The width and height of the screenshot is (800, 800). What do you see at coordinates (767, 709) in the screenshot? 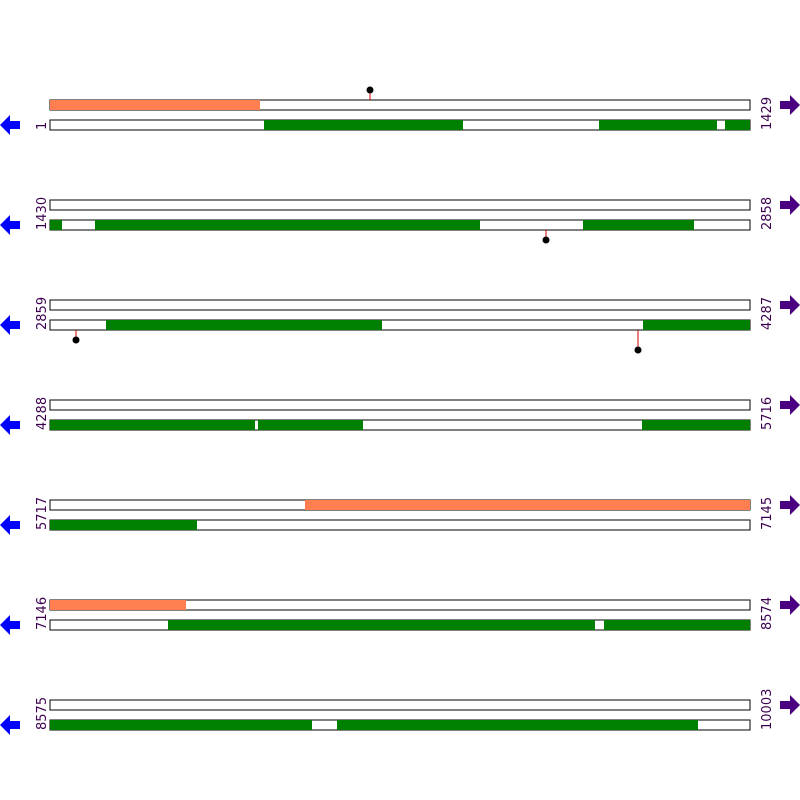
I see `end-label: 10003` at bounding box center [767, 709].